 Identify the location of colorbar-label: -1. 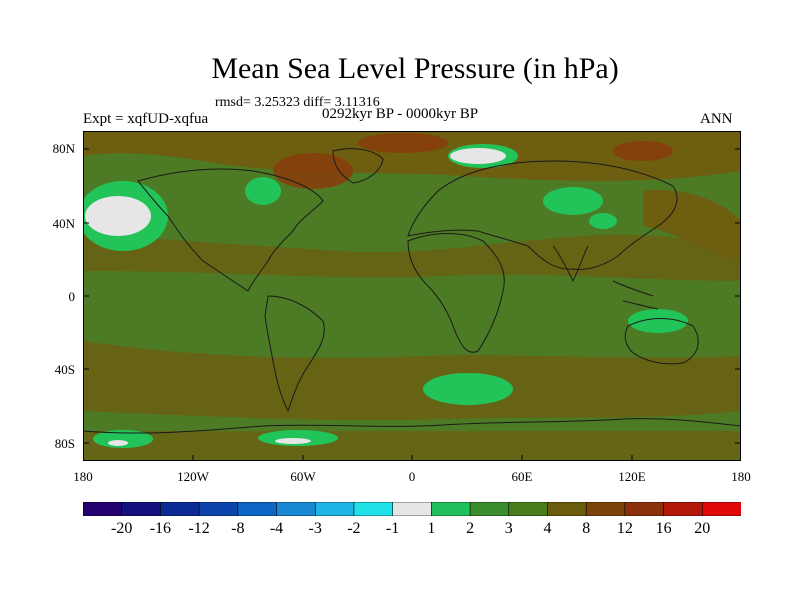
(392, 528).